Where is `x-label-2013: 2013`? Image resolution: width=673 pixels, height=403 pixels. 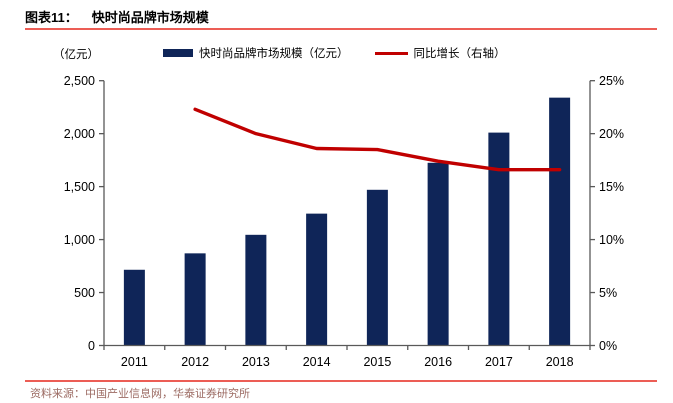 x-label-2013: 2013 is located at coordinates (256, 362).